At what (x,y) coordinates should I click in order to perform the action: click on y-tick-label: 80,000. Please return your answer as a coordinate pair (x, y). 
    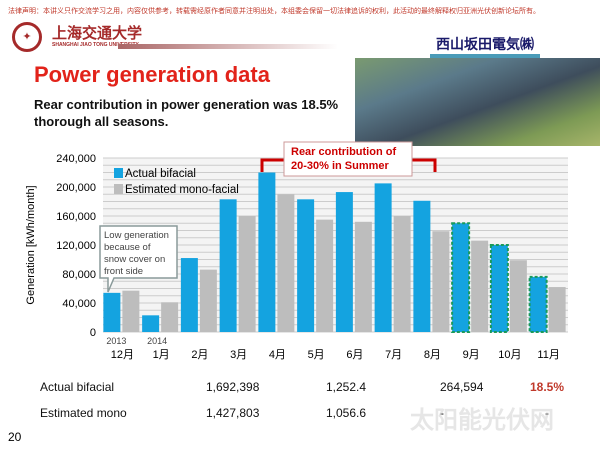
    Looking at the image, I should click on (79, 275).